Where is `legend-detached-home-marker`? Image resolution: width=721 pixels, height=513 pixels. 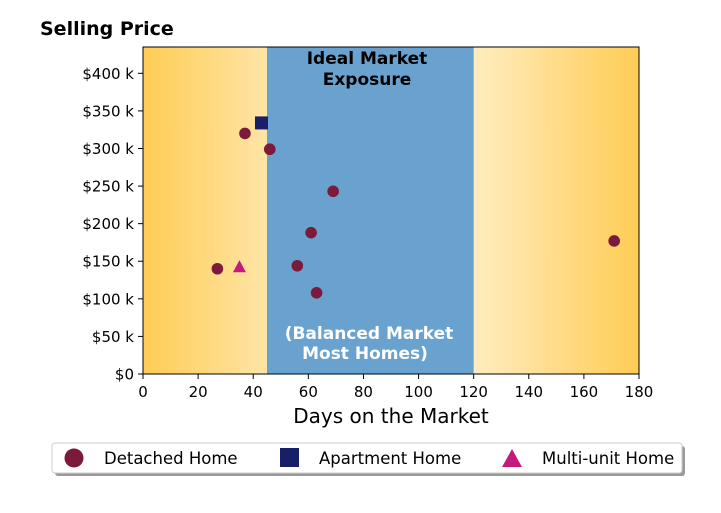
legend-detached-home-marker is located at coordinates (74, 458).